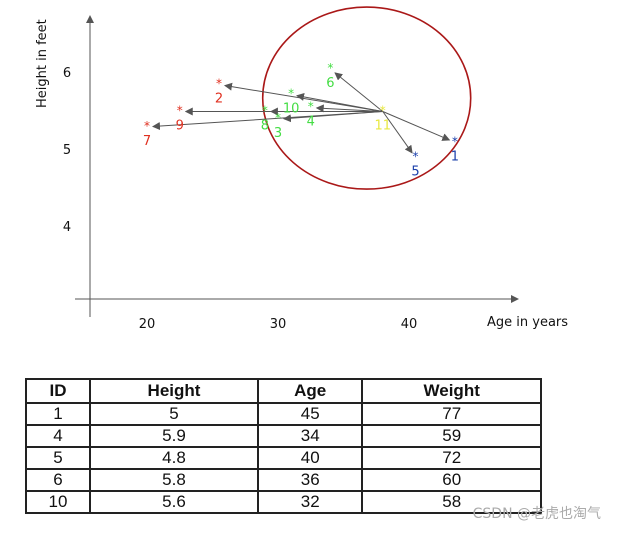  Describe the element at coordinates (58, 414) in the screenshot. I see `table-cell: 1` at that location.